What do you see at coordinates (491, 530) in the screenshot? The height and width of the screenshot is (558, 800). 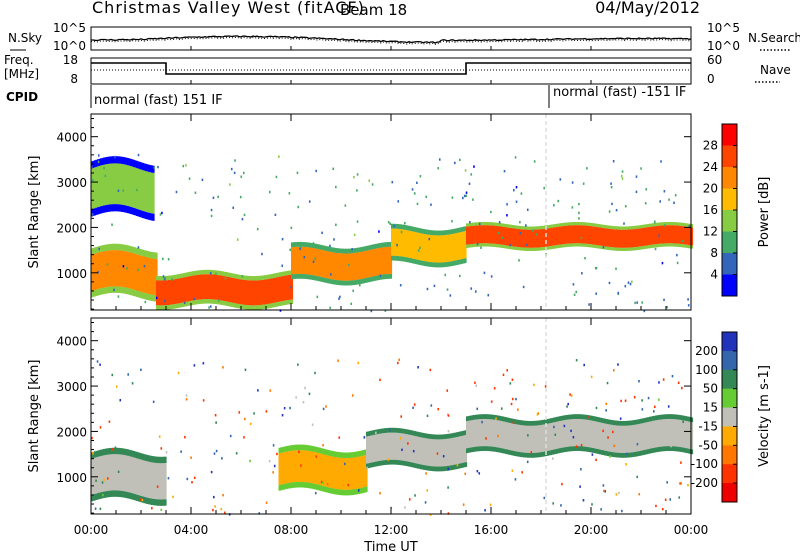 I see `x-tick-label: 16:00` at bounding box center [491, 530].